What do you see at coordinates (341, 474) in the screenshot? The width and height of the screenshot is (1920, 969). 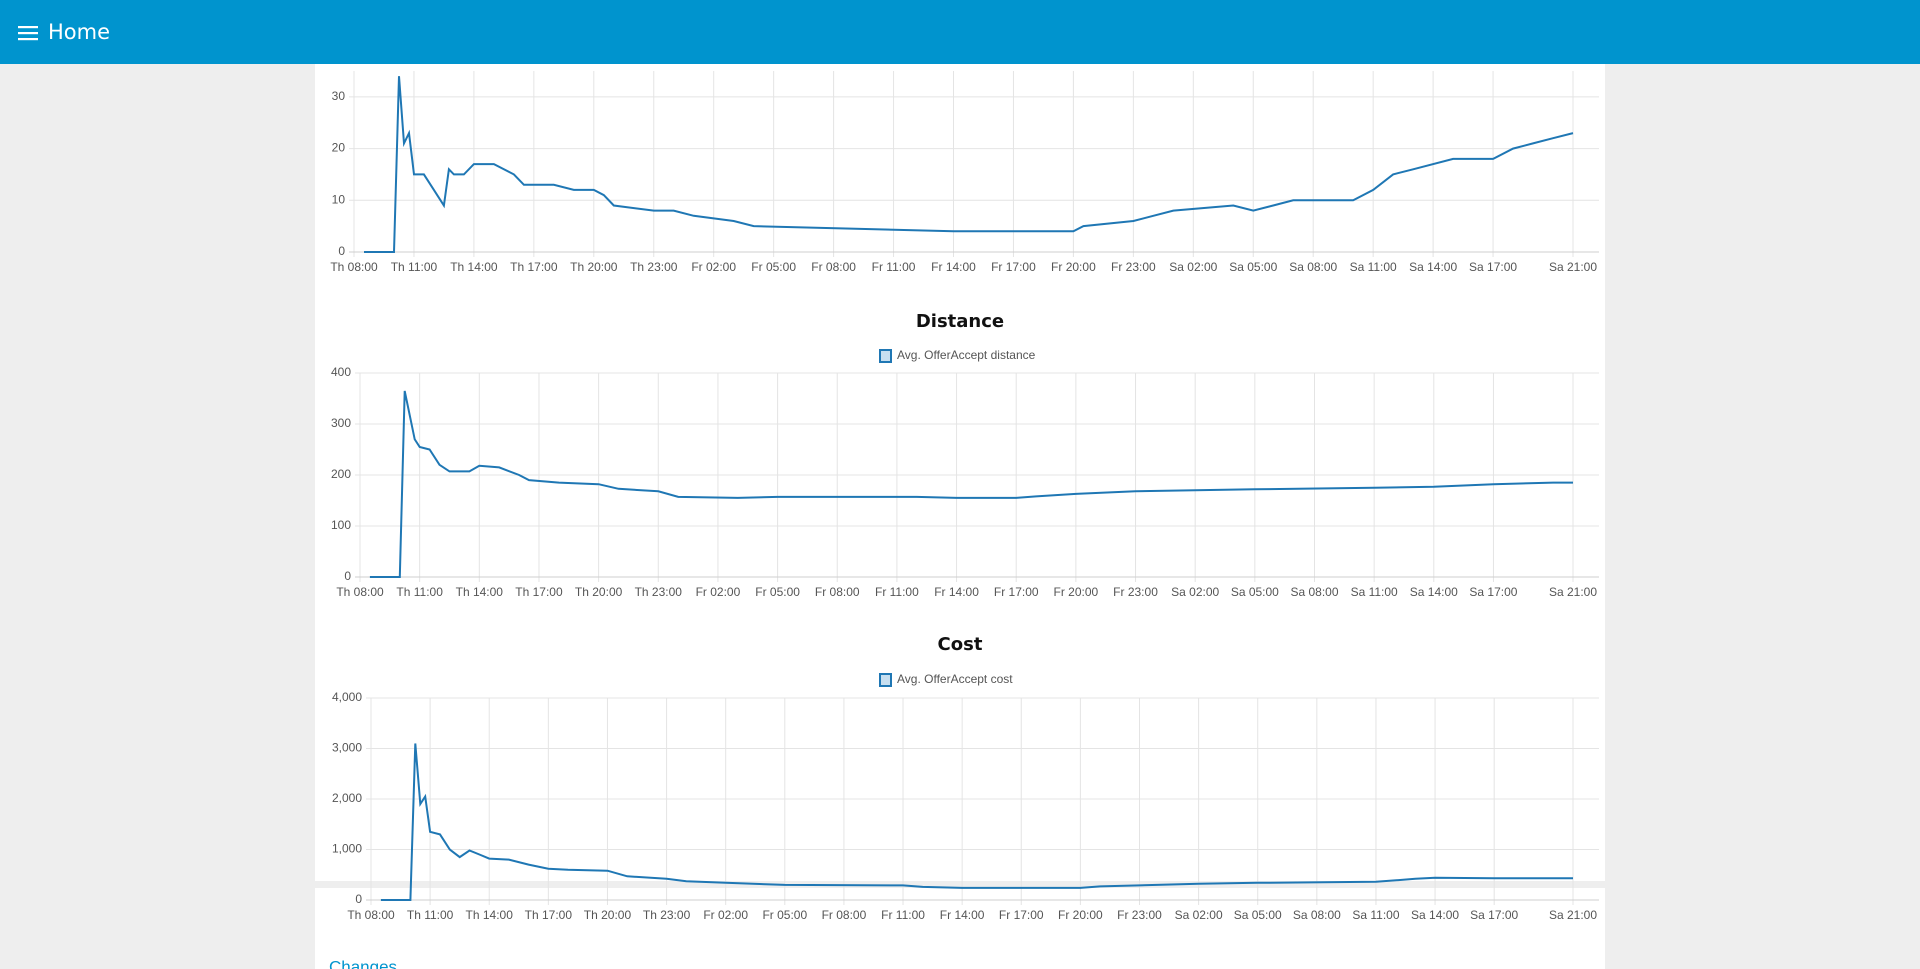 I see `y-tick-label: 200` at bounding box center [341, 474].